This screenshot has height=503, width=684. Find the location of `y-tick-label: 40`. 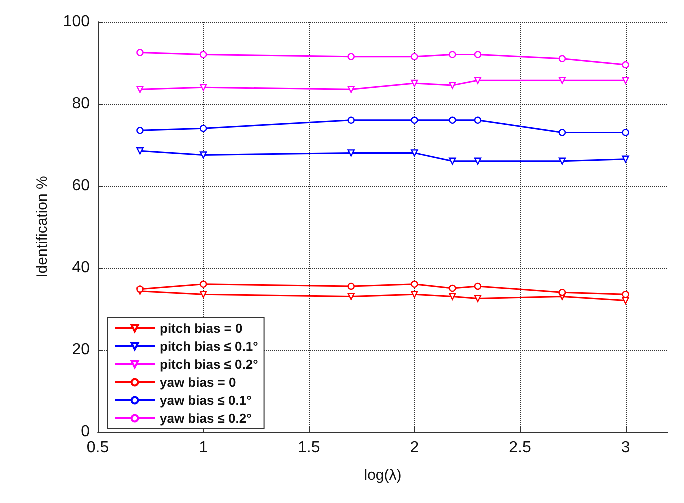

y-tick-label: 40 is located at coordinates (81, 268).